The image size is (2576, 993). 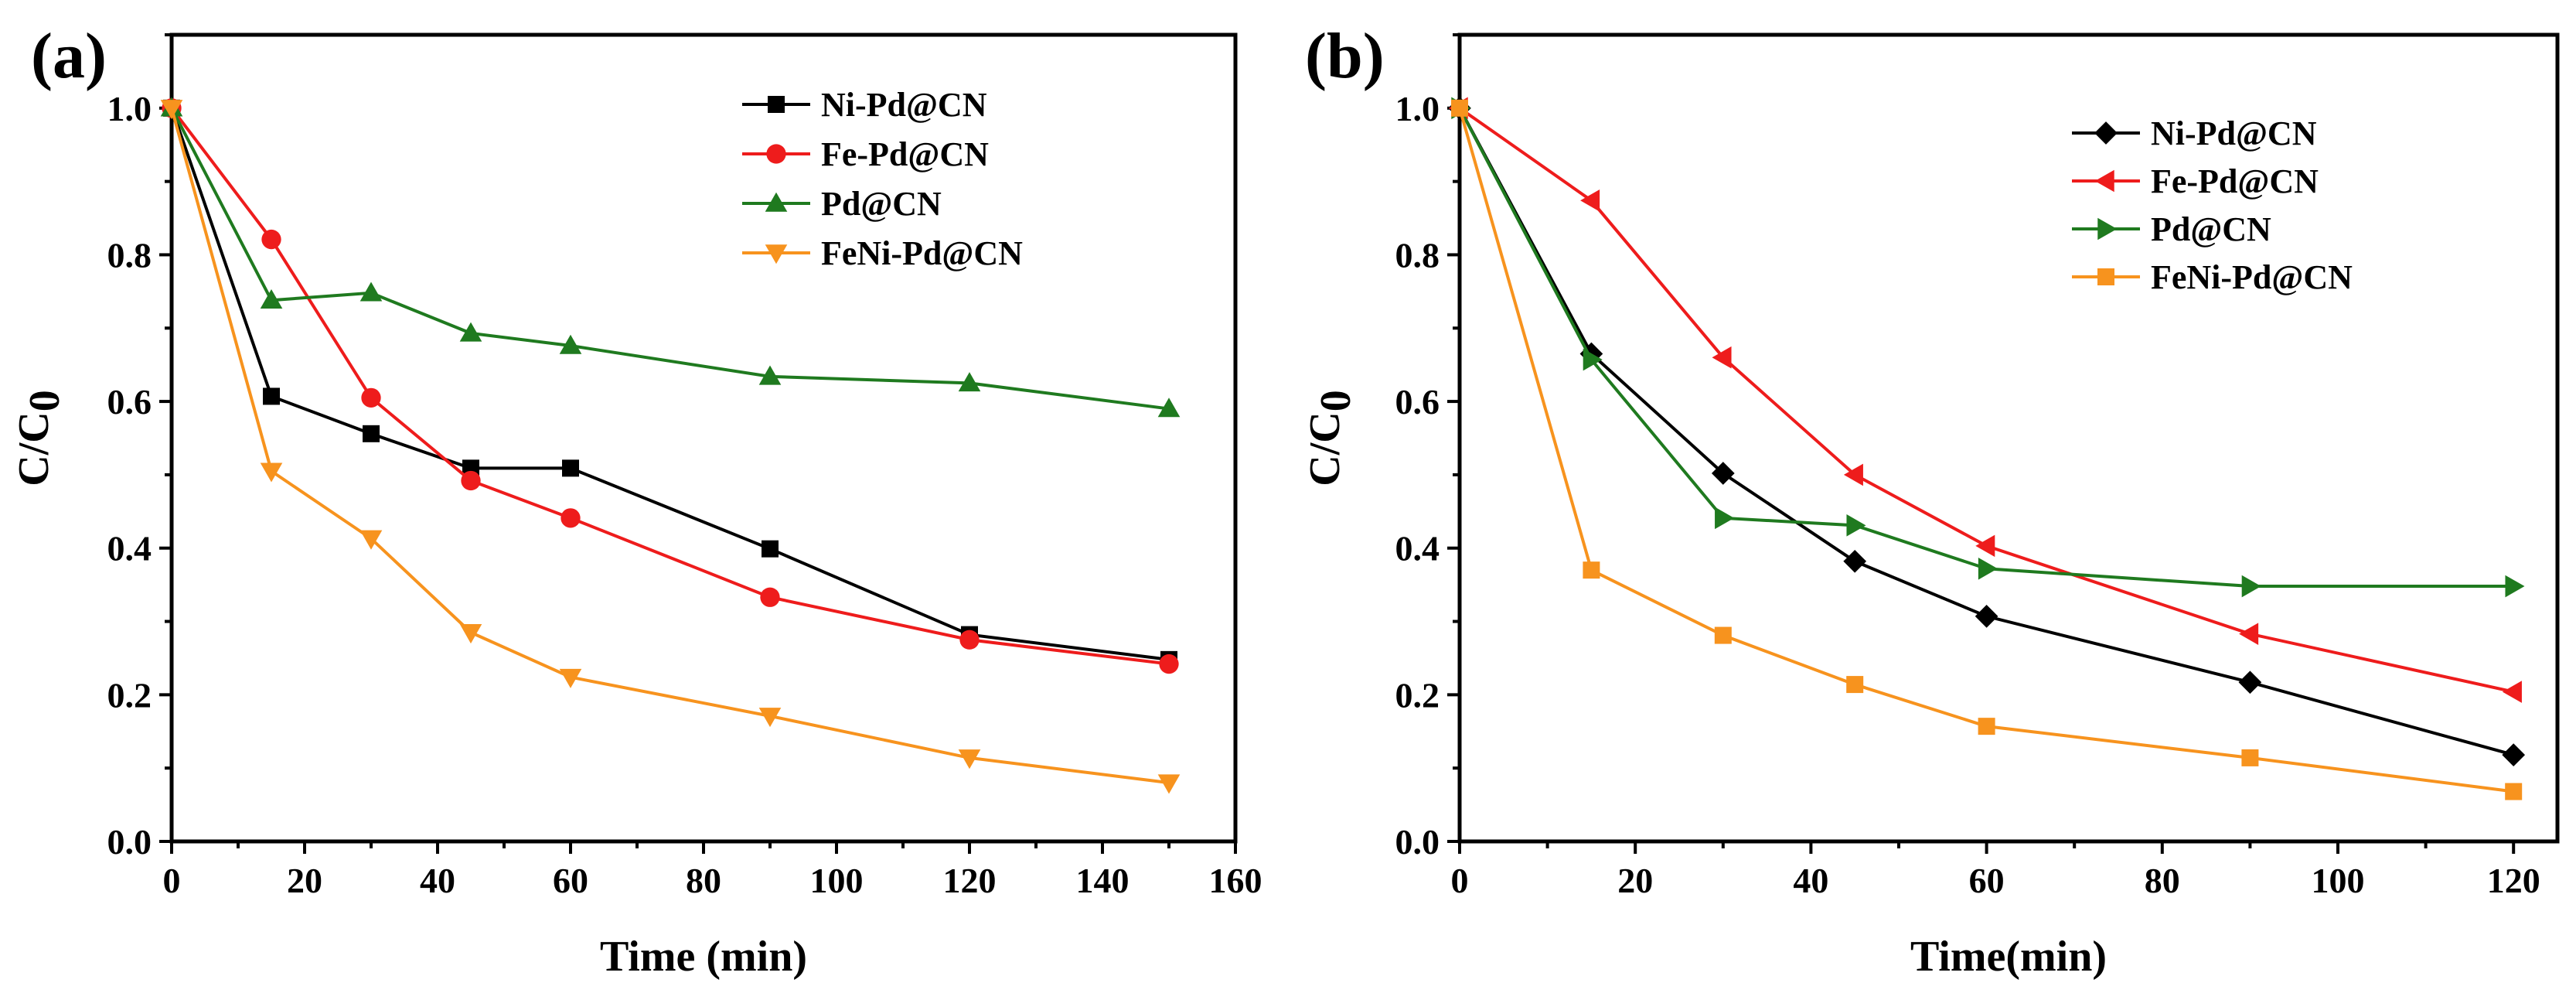 I want to click on y-axis-title: C/C0, so click(x=1330, y=438).